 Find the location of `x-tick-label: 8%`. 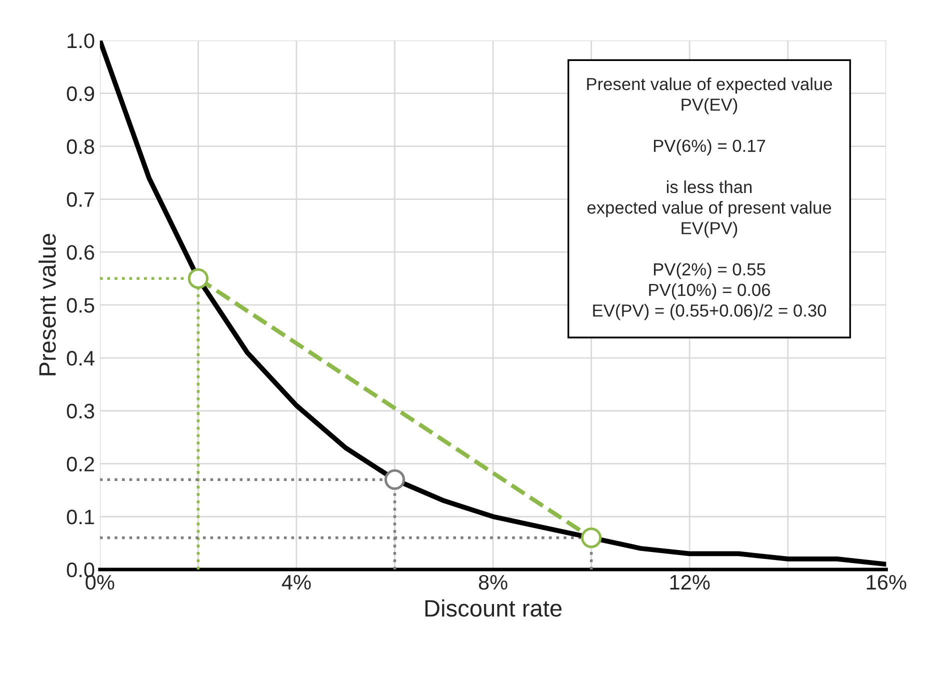

x-tick-label: 8% is located at coordinates (493, 582).